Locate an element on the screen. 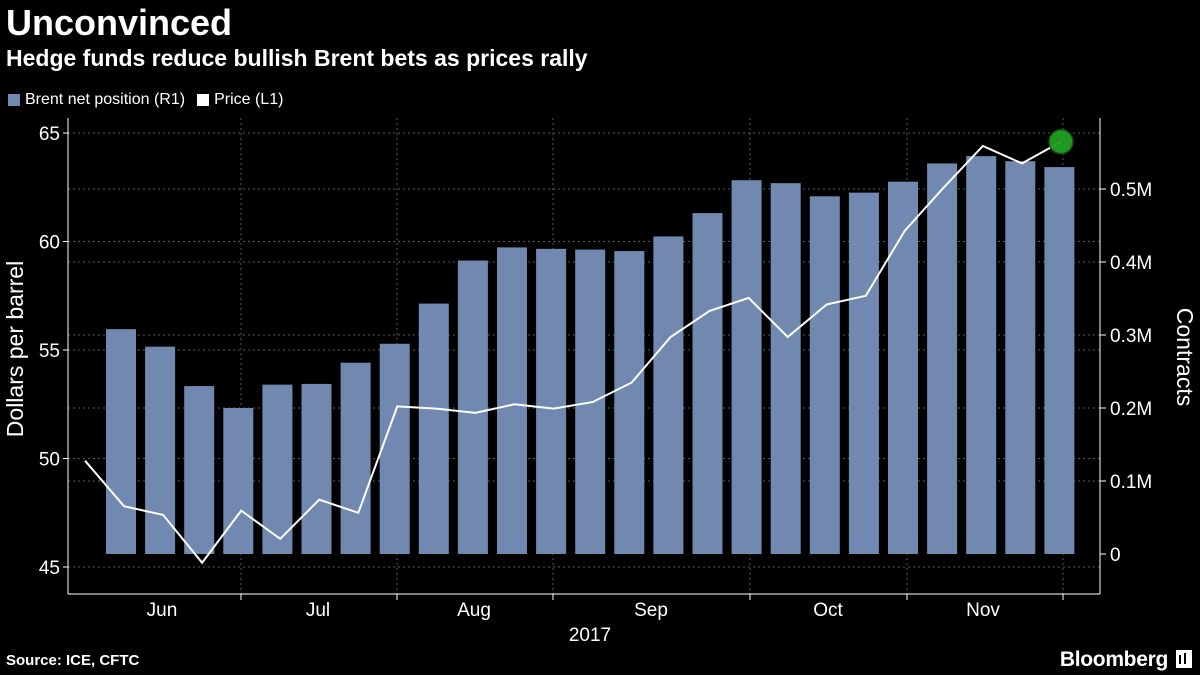  chart-legend: Brent net position (R1) Price (L1) is located at coordinates (151, 100).